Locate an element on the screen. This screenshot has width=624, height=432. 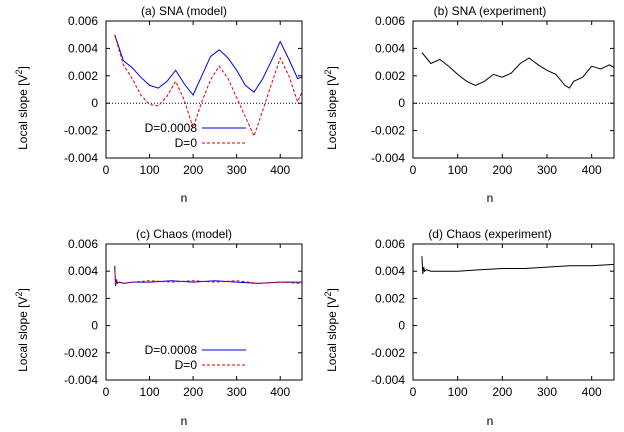
chart-title: (c) Chaos (model) is located at coordinates (184, 234).